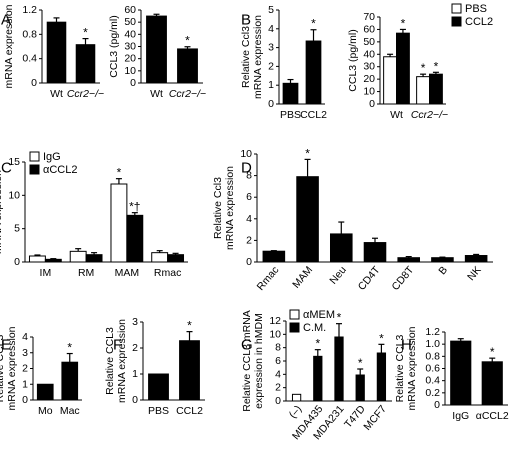  What do you see at coordinates (41, 371) in the screenshot?
I see `chart-panel-6: E 0 1 2 3 4 Relative CCL3 mRNA expression * Mo Mac` at bounding box center [41, 371].